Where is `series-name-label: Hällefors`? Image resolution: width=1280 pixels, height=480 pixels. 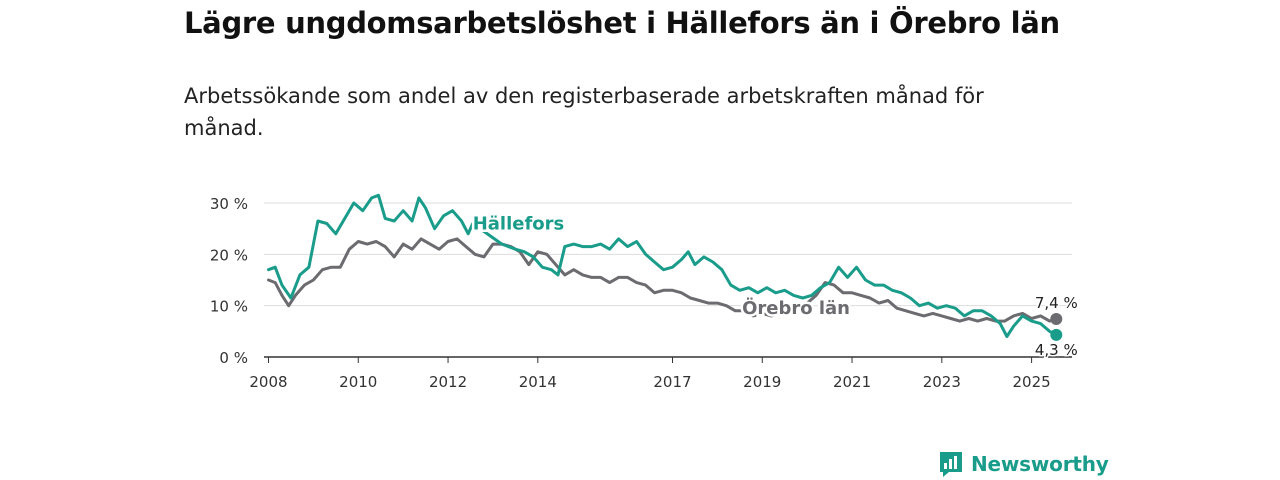
series-name-label: Hällefors is located at coordinates (519, 224).